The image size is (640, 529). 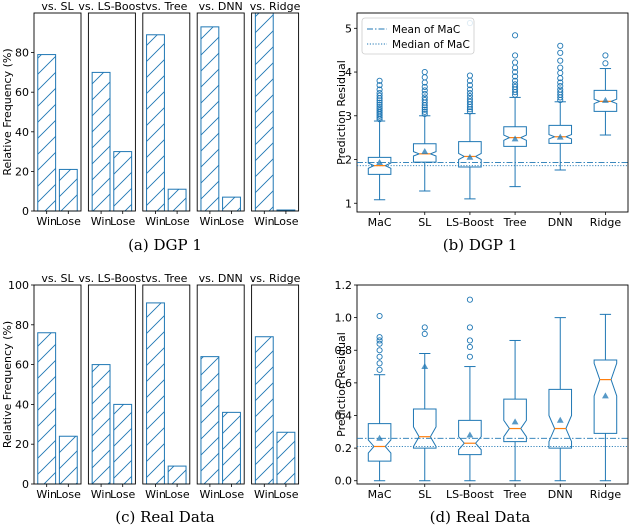 What do you see at coordinates (605, 407) in the screenshot?
I see `box-ridge: Ridge` at bounding box center [605, 407].